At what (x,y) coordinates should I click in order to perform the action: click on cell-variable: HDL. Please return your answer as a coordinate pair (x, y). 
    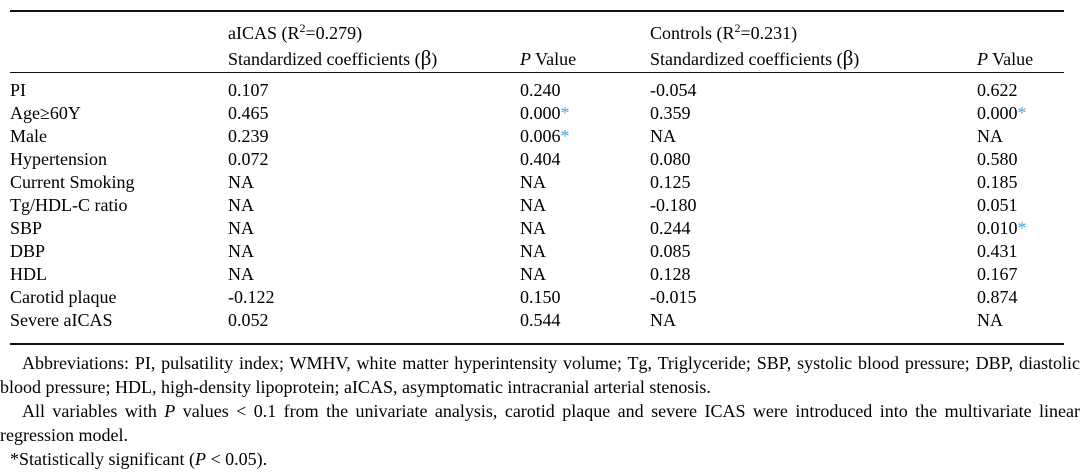
    Looking at the image, I should click on (28, 274).